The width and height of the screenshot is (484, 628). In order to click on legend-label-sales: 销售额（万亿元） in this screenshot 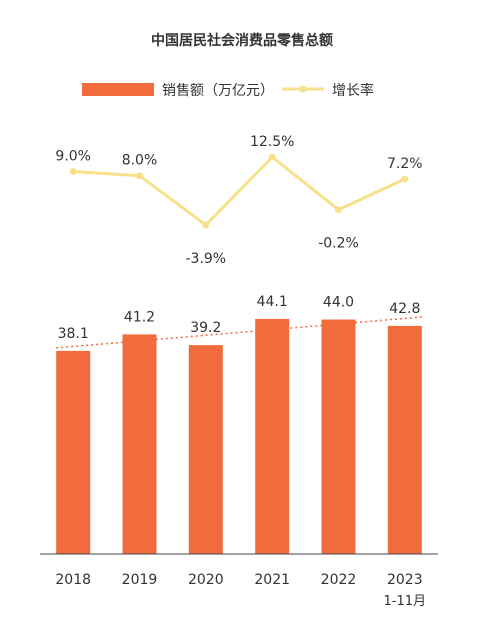, I will do `click(218, 91)`.